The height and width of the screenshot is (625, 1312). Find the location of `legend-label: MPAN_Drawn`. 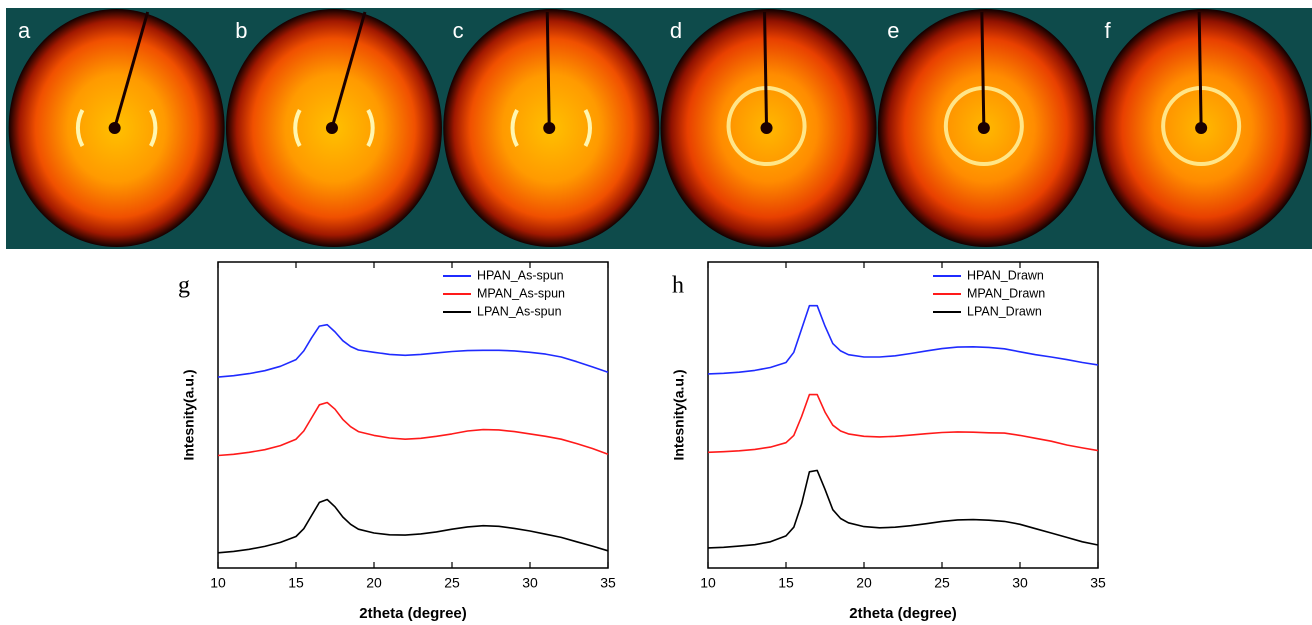

legend-label: MPAN_Drawn is located at coordinates (1006, 293).